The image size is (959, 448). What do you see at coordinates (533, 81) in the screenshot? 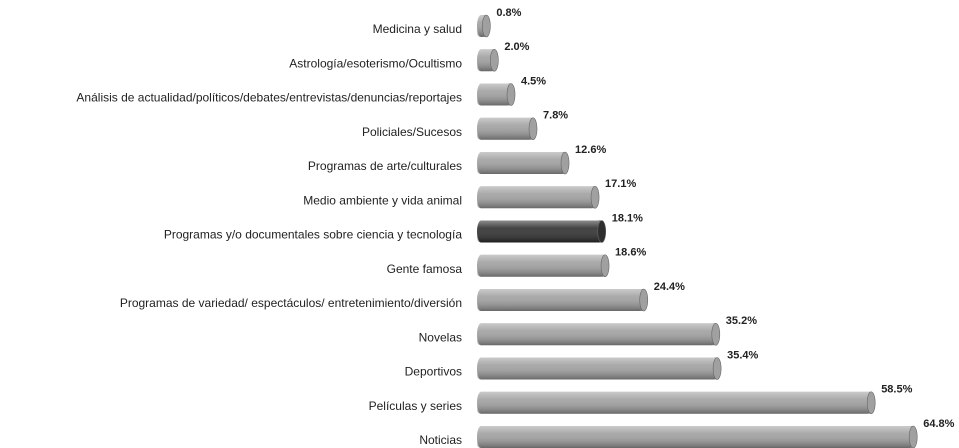
I see `value-label: 4.5%` at bounding box center [533, 81].